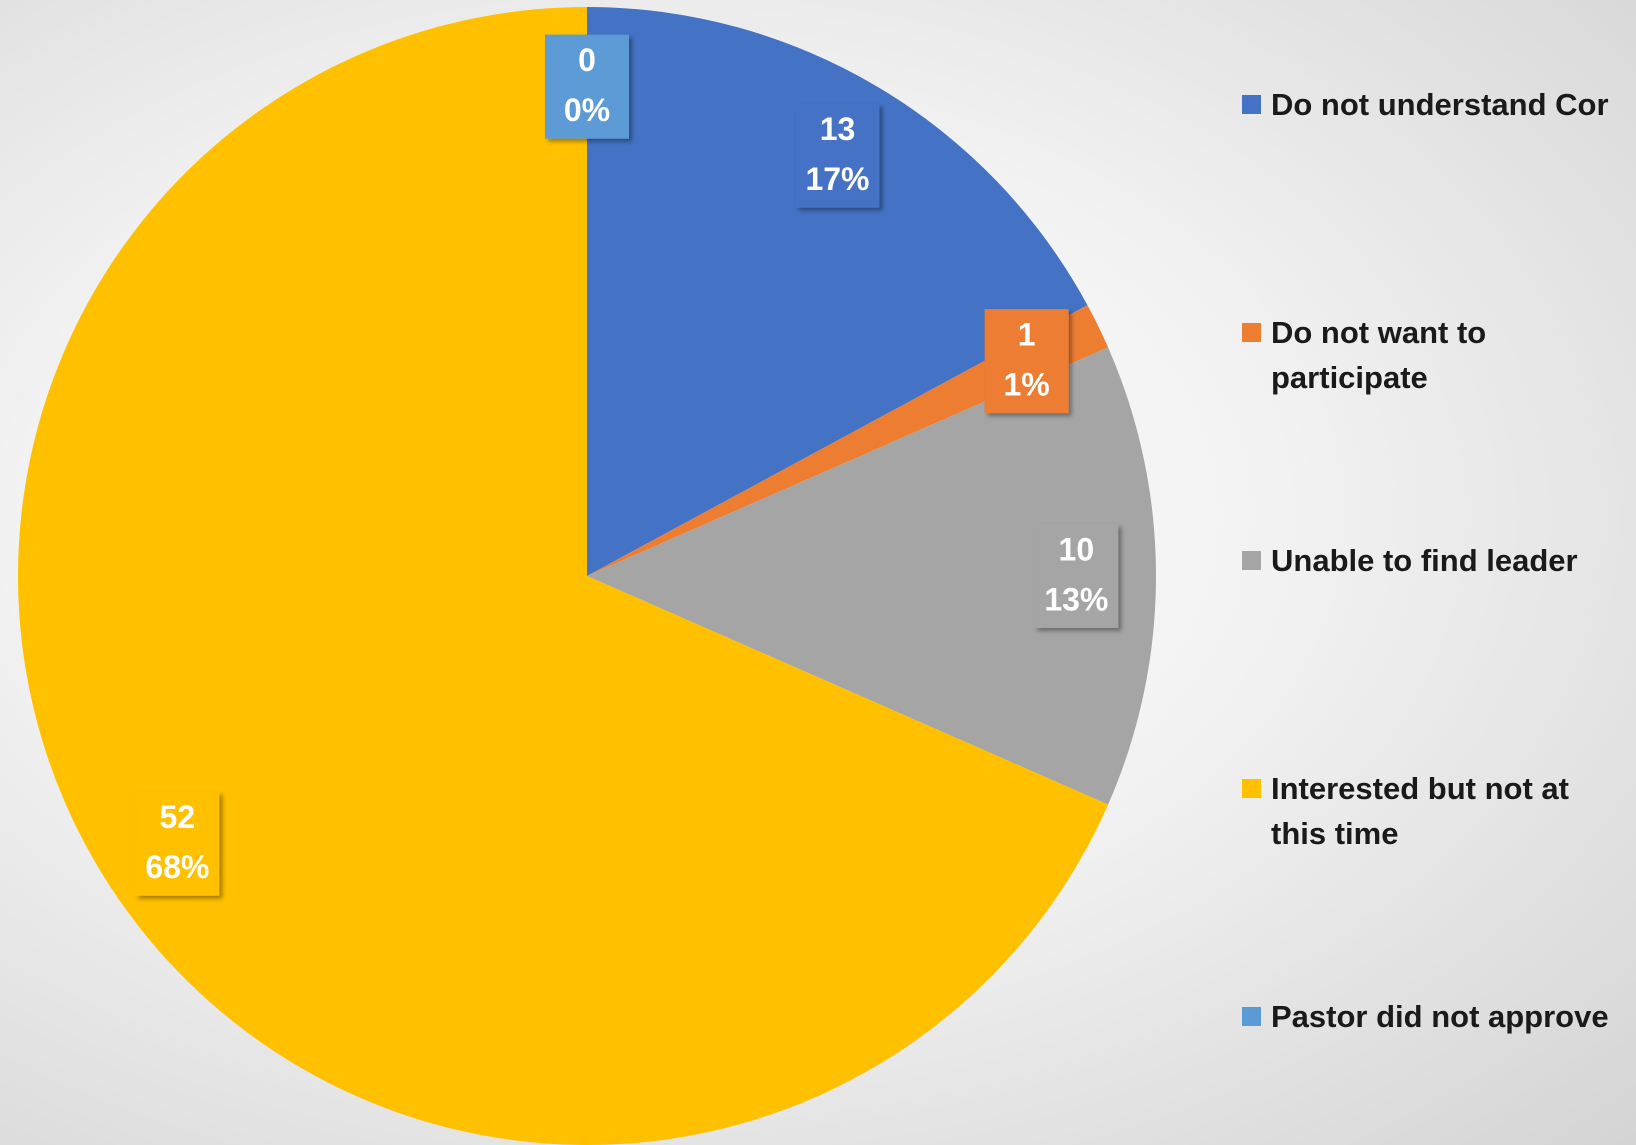  I want to click on data-label: 00%, so click(587, 86).